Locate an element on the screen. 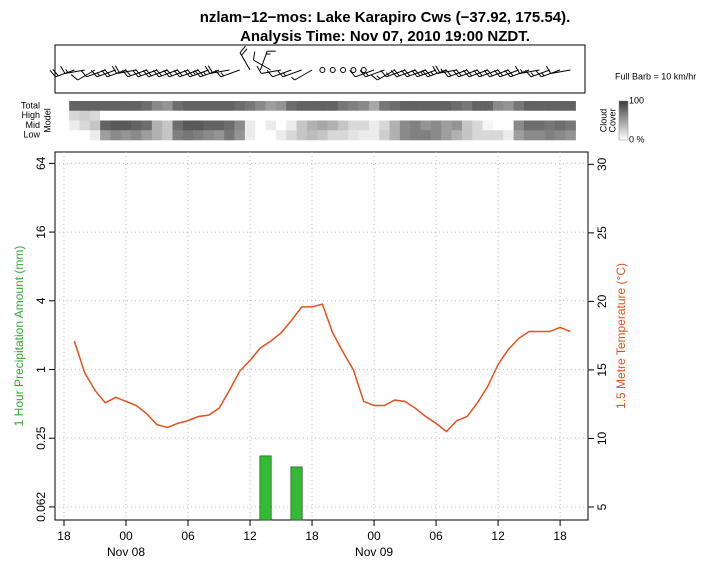 This screenshot has height=575, width=720. axis-label: Model is located at coordinates (47, 120).